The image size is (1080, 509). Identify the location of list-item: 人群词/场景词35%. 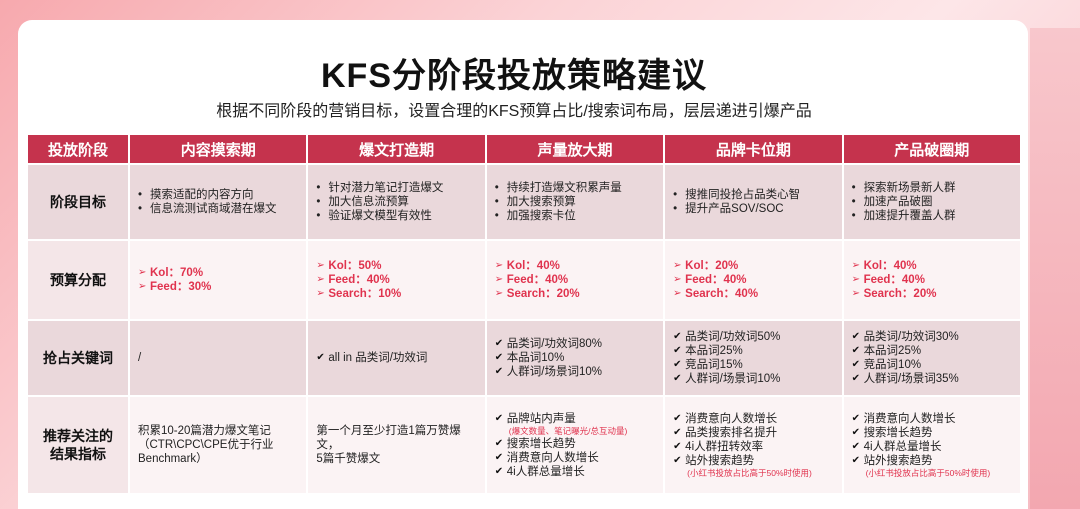
(932, 379).